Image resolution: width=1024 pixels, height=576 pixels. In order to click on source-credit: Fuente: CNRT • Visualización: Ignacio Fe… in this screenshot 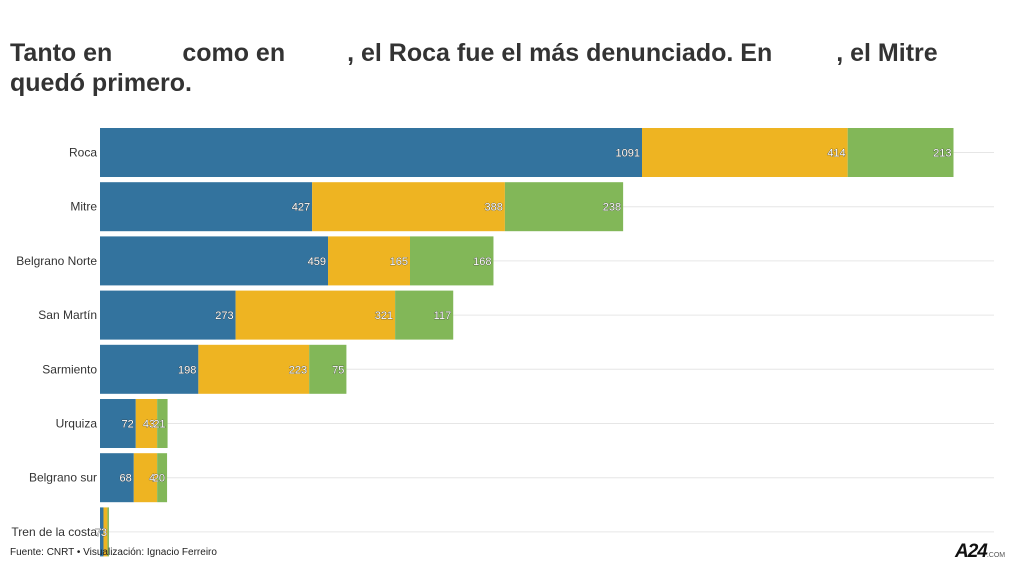, I will do `click(113, 552)`.